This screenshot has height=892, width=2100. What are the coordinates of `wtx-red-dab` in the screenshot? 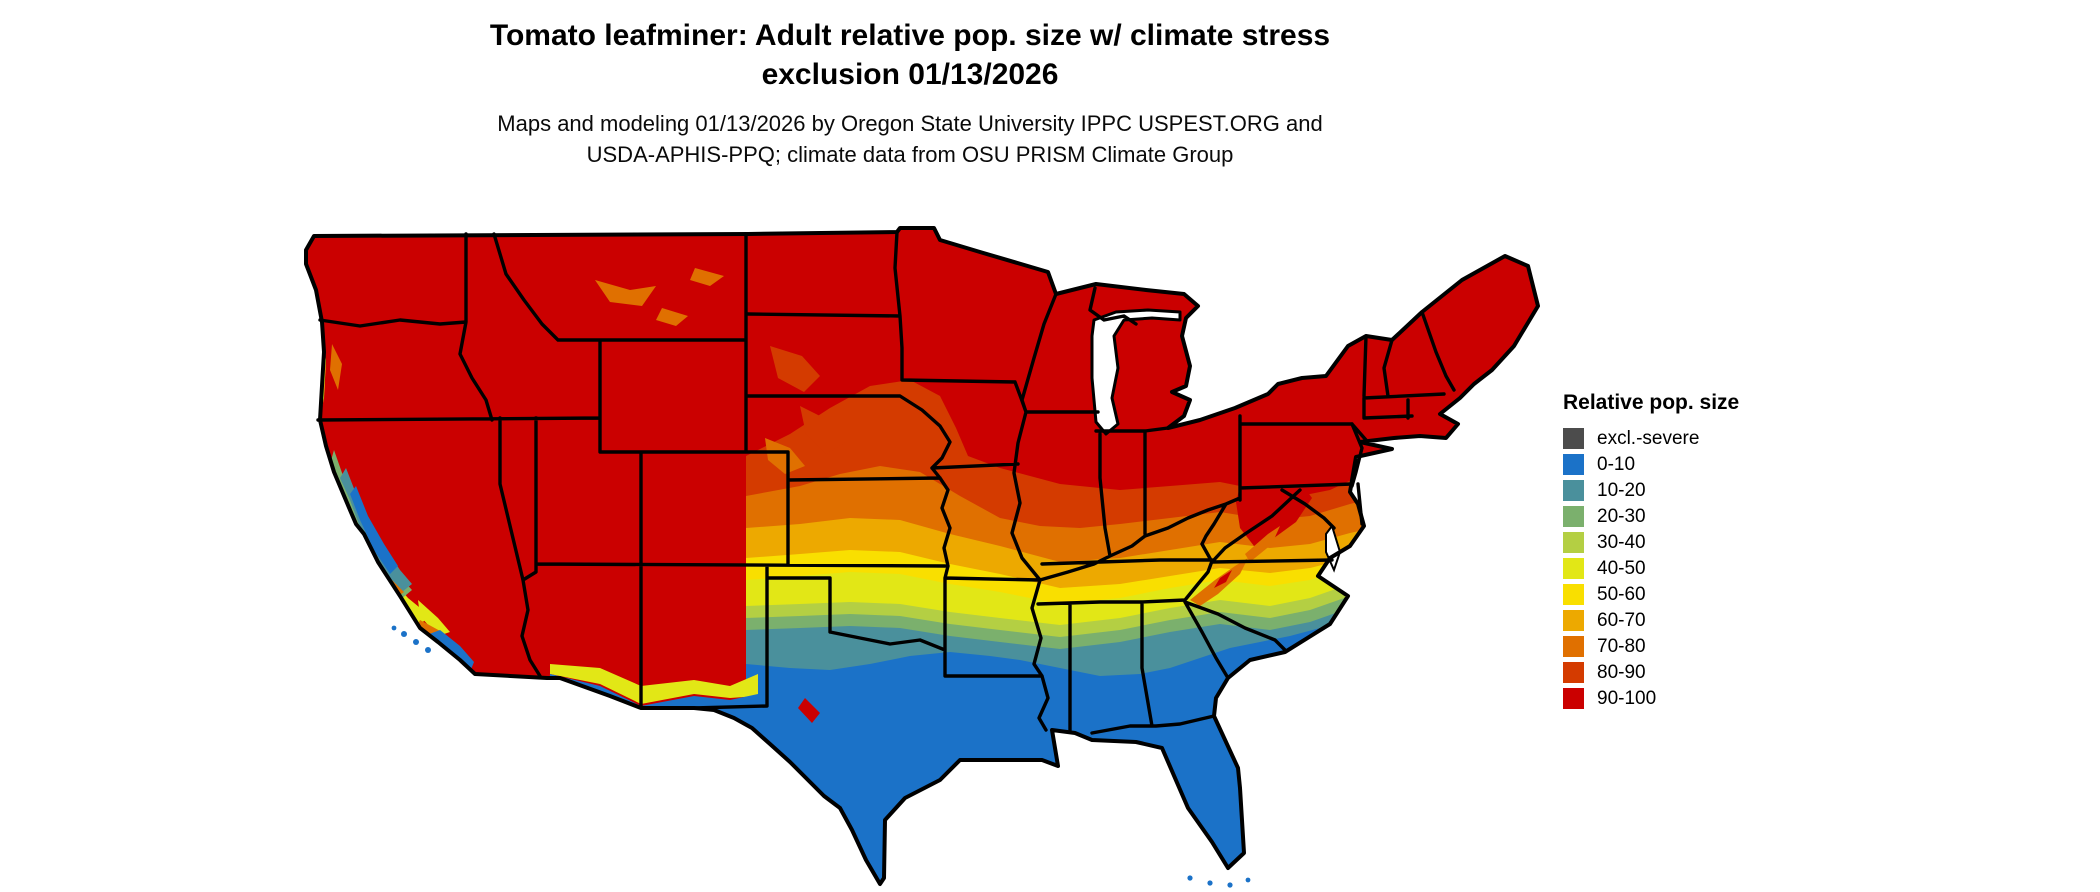 It's located at (809, 710).